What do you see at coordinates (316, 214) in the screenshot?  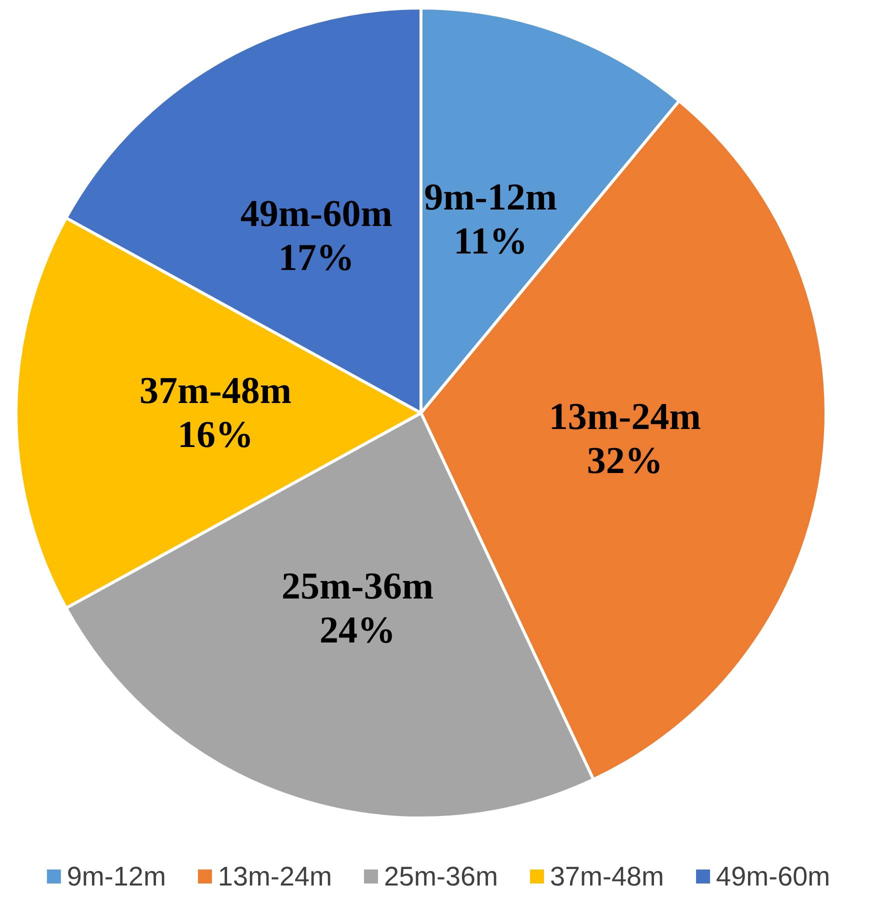 I see `slice-label: 49m-60m` at bounding box center [316, 214].